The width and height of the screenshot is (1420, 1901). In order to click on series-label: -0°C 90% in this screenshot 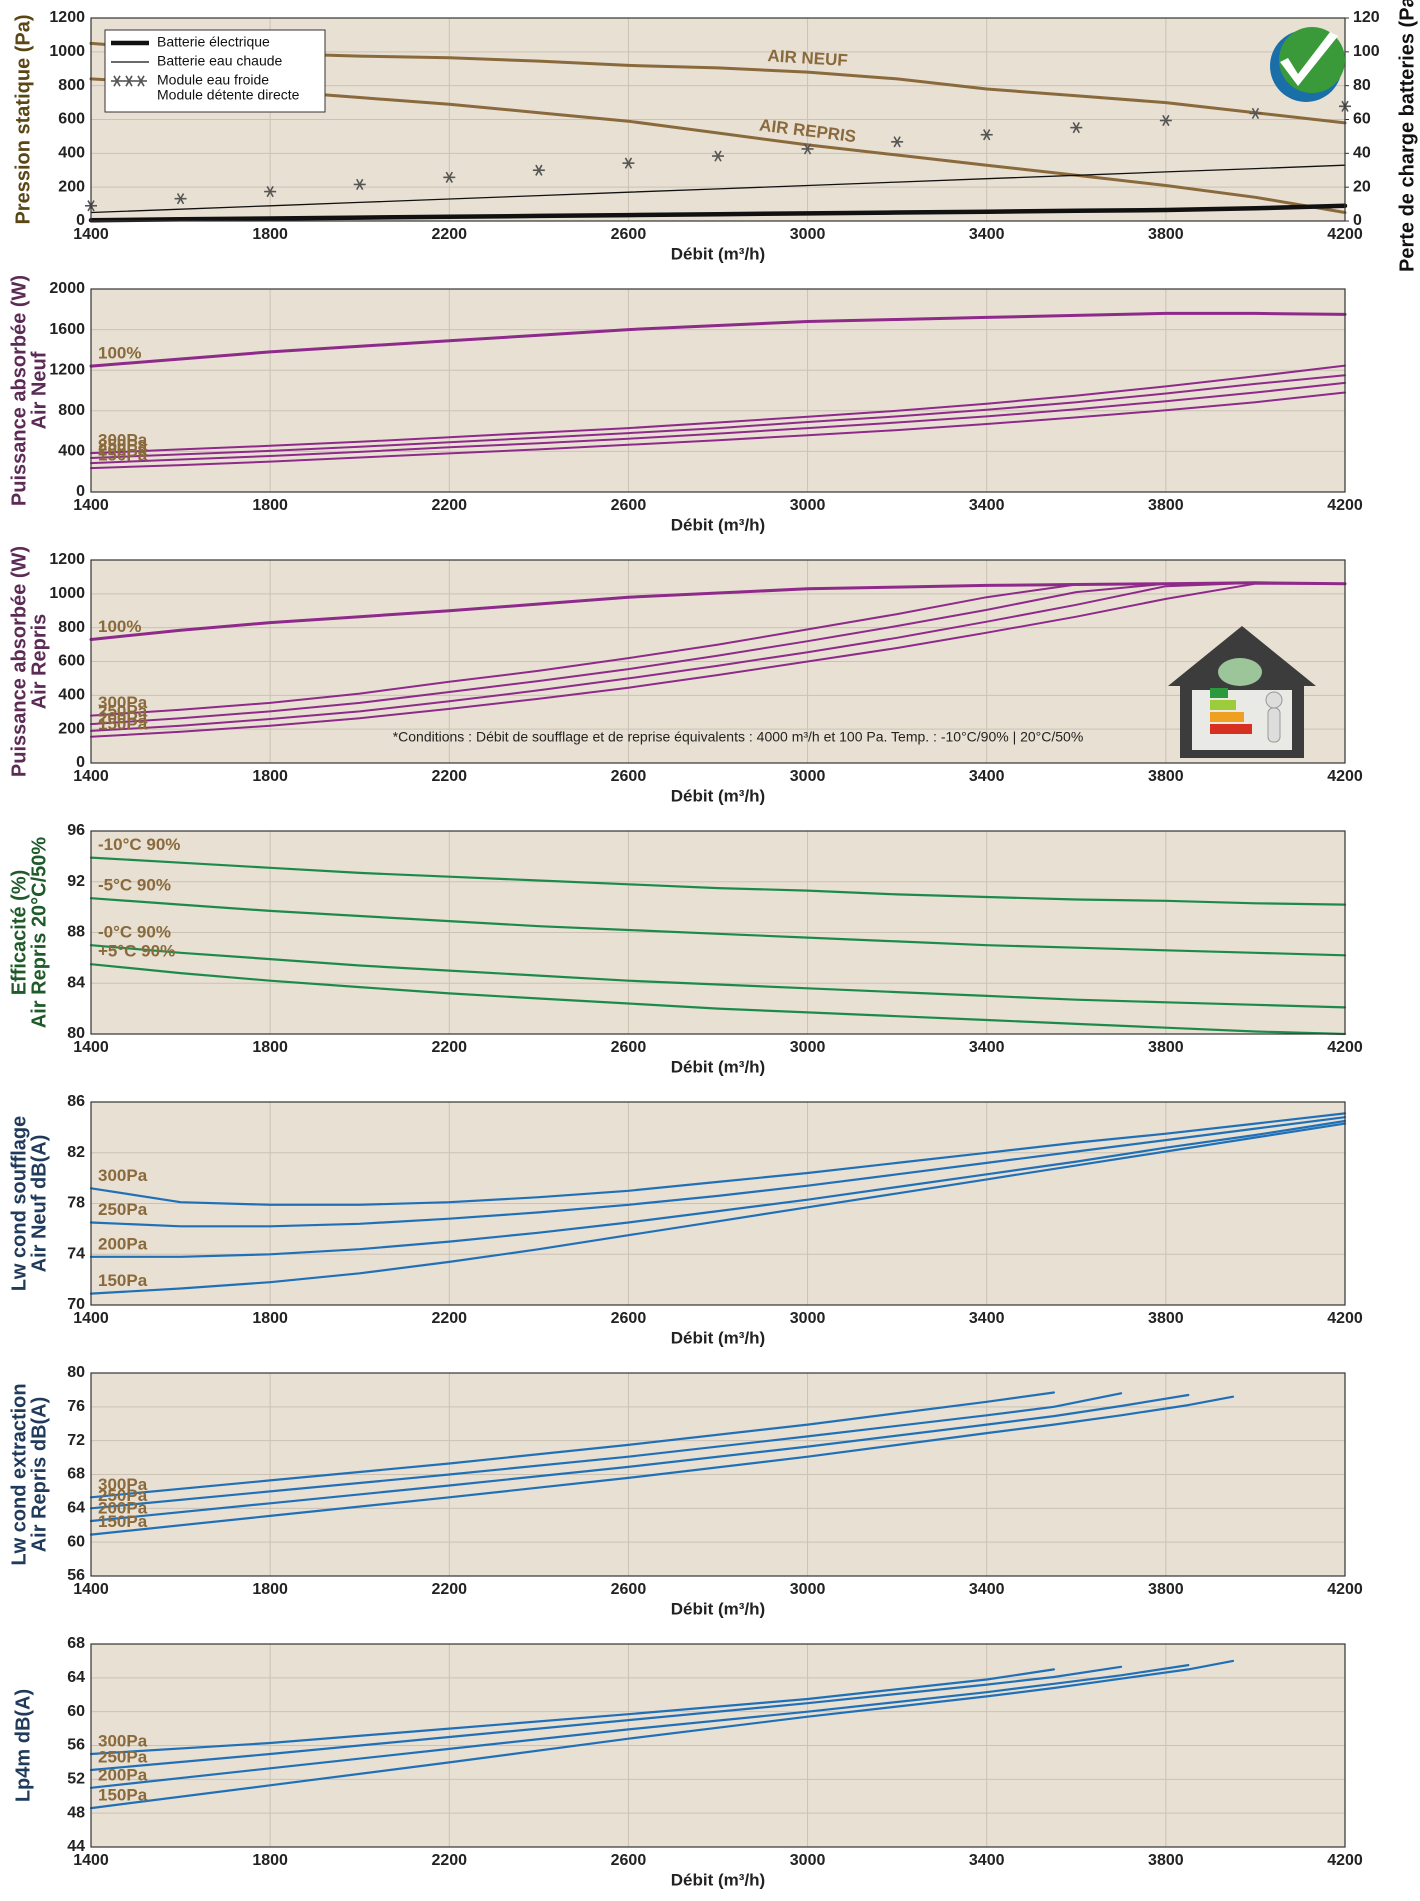, I will do `click(134, 932)`.